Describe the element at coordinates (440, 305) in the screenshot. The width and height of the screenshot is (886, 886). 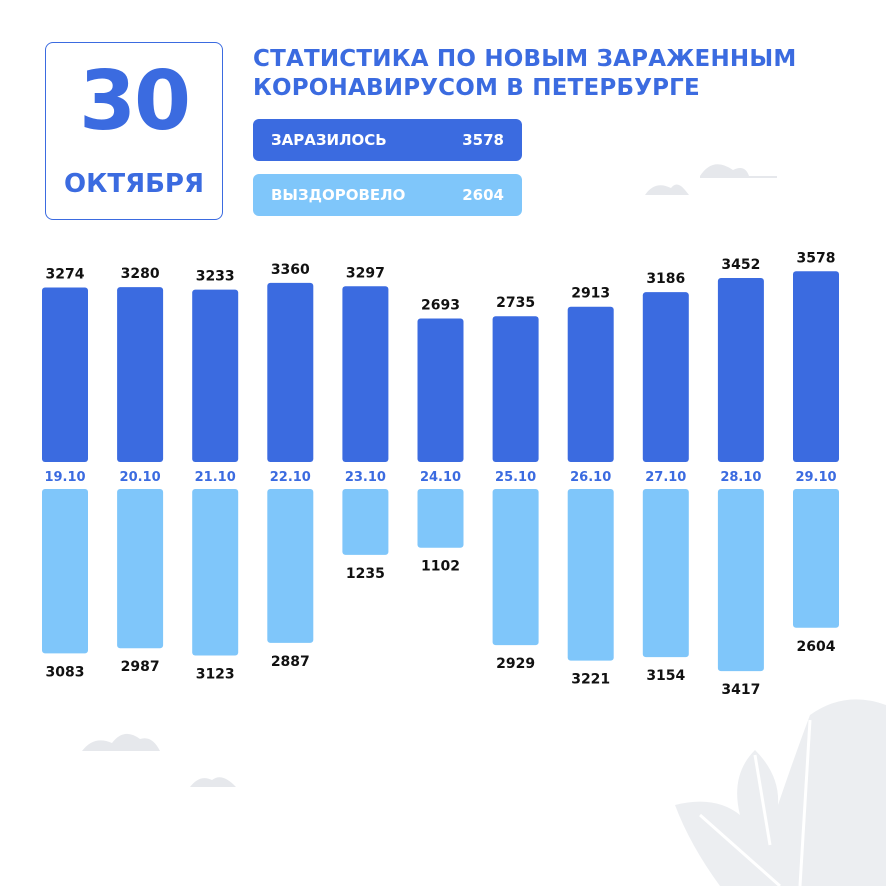
I see `infected-data-label: 2693` at that location.